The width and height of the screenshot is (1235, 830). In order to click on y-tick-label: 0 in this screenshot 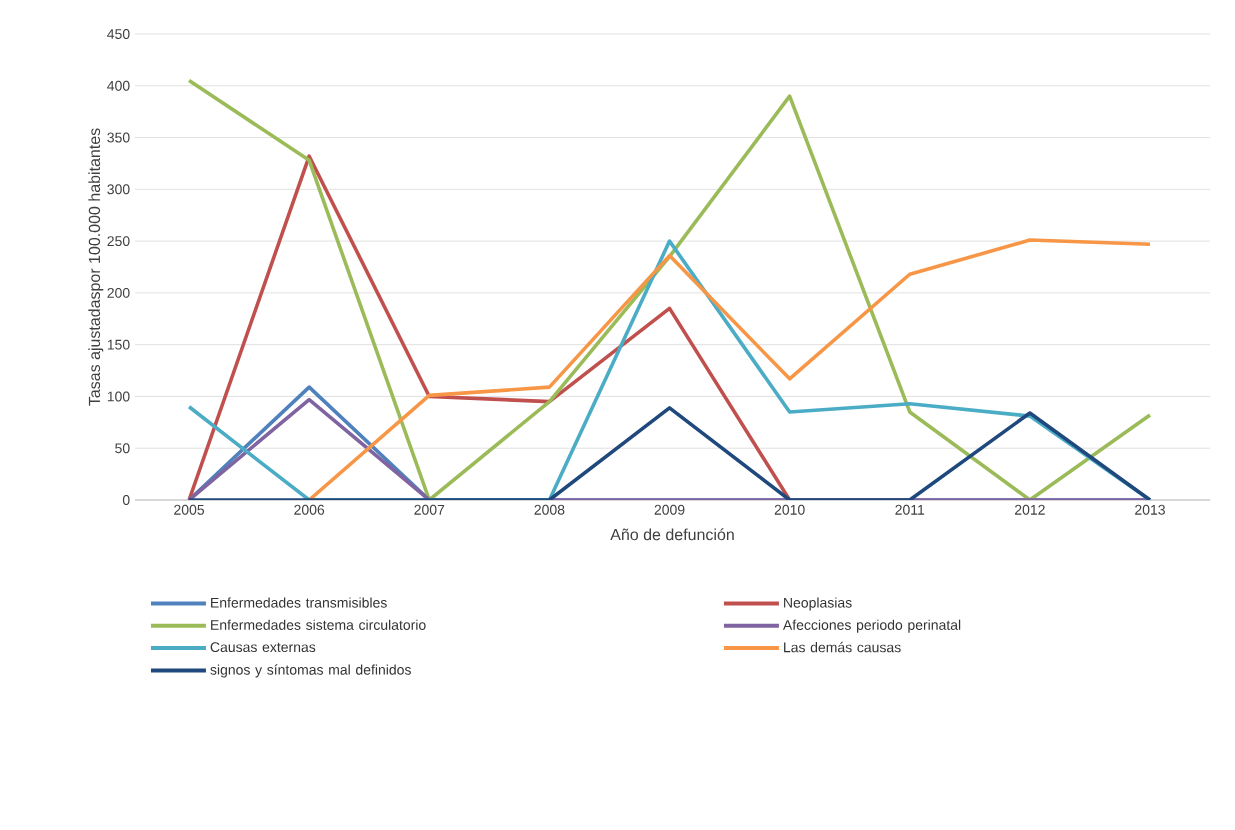, I will do `click(126, 500)`.